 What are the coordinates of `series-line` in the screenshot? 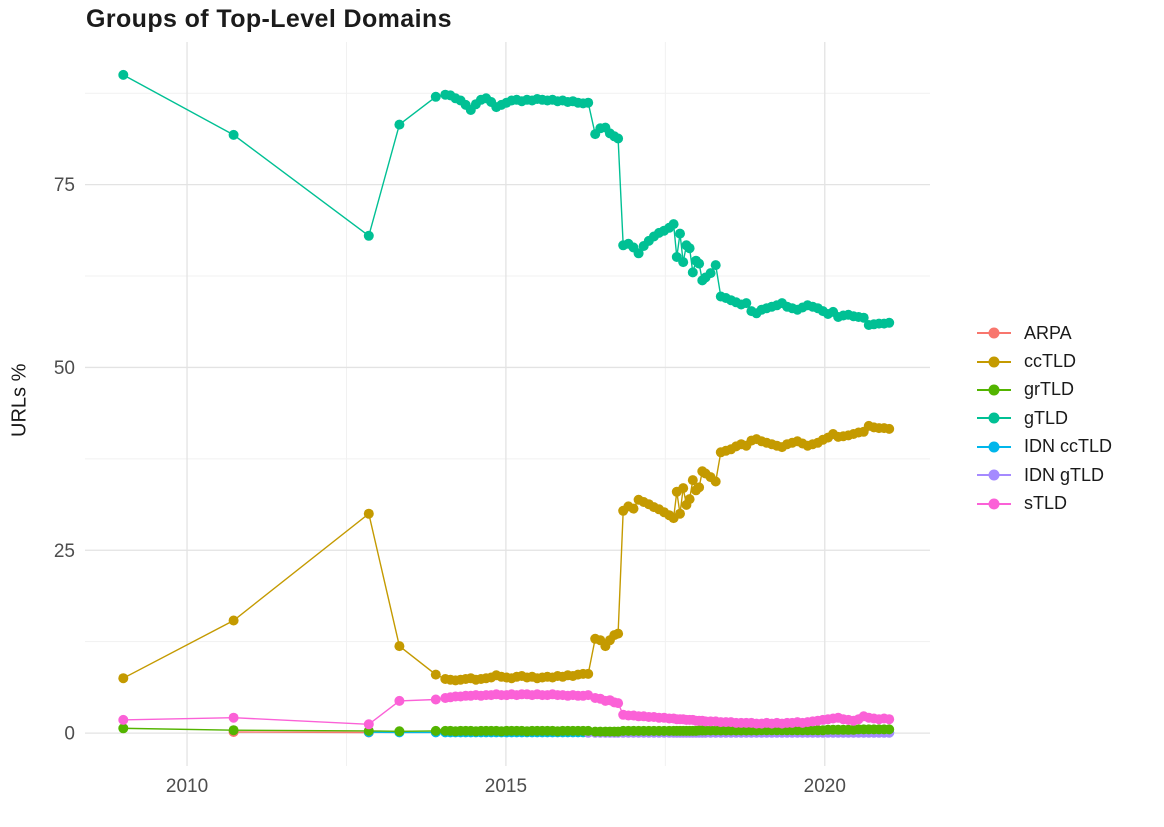 It's located at (301, 732).